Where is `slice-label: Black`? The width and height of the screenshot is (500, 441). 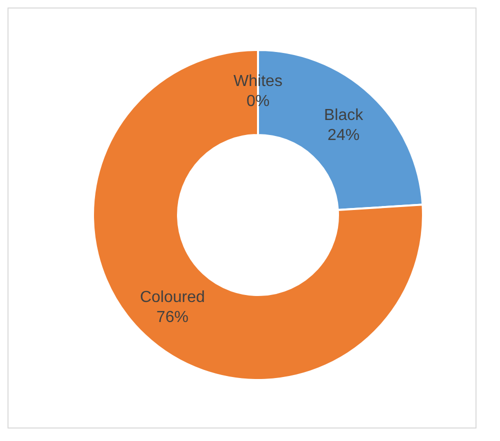
slice-label: Black is located at coordinates (344, 115).